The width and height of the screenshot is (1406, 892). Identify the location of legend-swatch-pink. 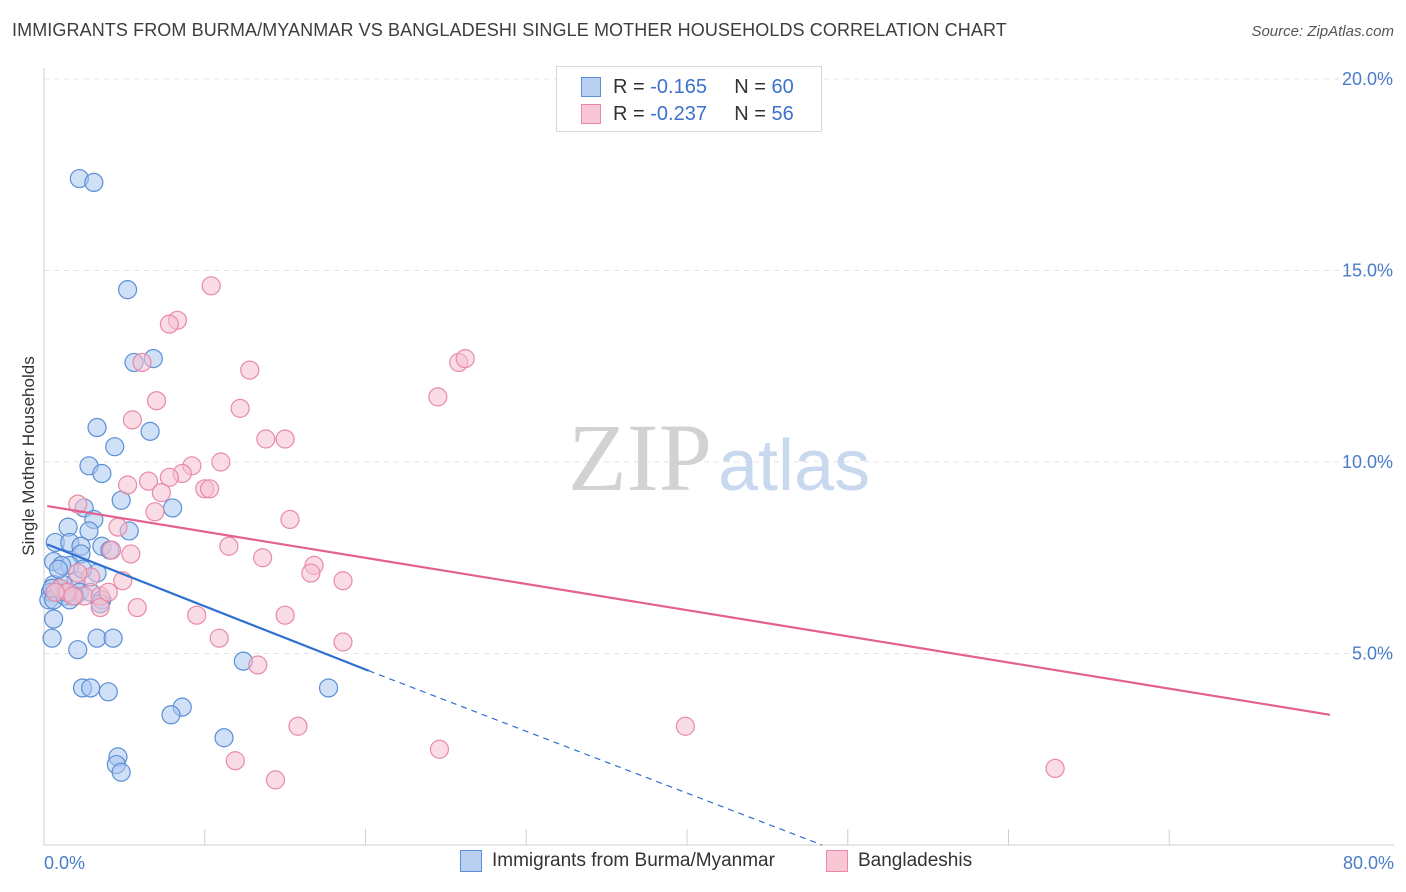
(591, 114).